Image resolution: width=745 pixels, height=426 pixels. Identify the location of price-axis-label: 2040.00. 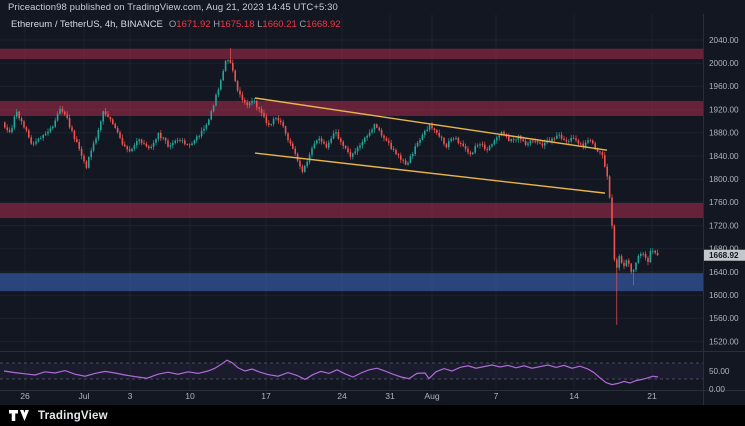
(724, 40).